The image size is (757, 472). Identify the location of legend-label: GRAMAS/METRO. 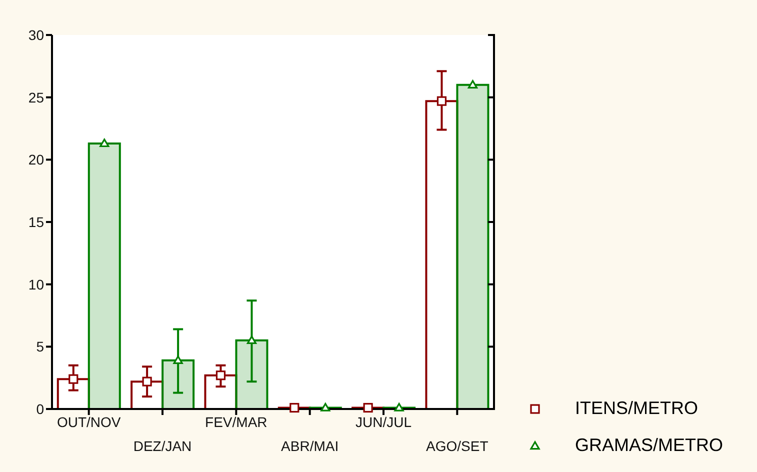
(649, 445).